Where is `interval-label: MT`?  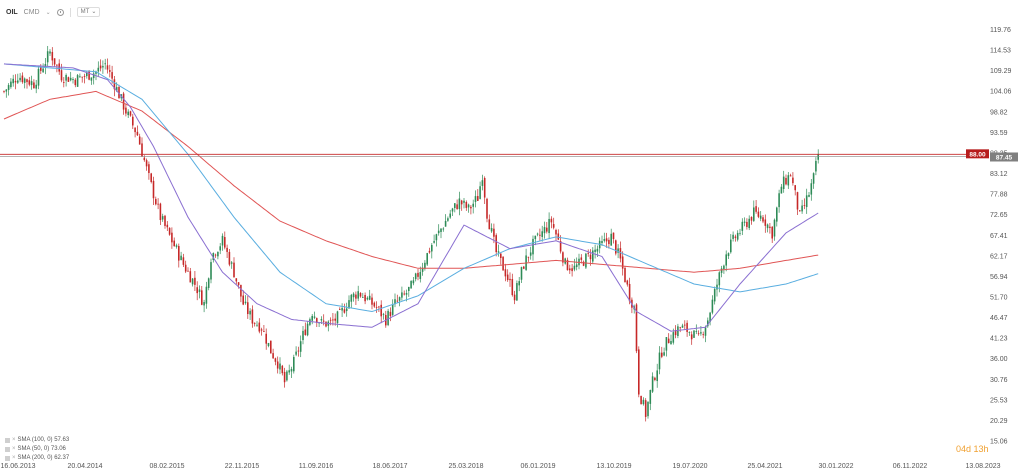
interval-label: MT is located at coordinates (85, 12).